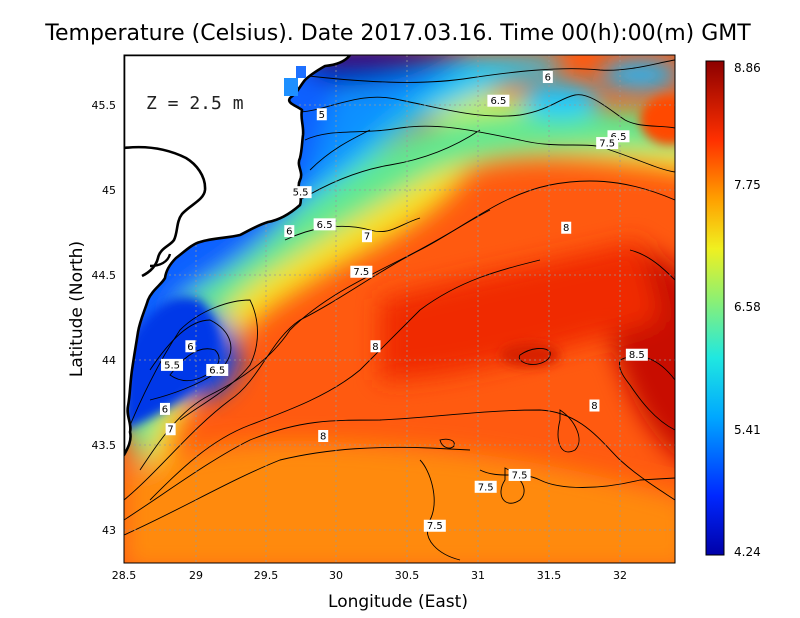 This screenshot has width=800, height=618. I want to click on x-tick-label: 29, so click(196, 575).